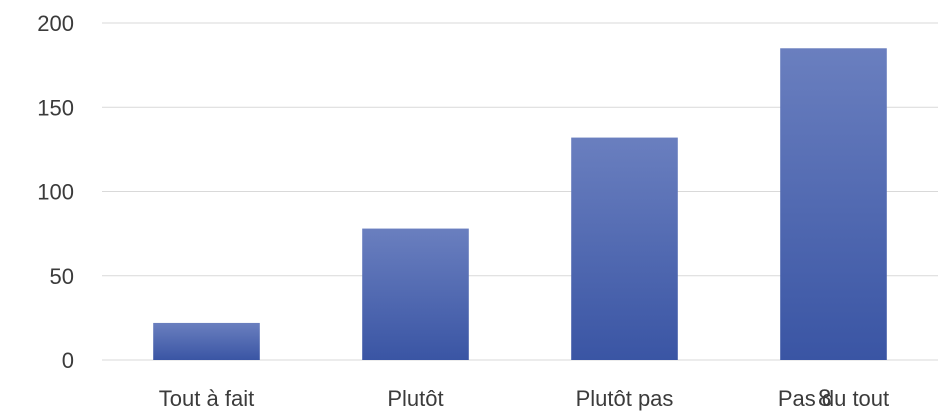 The image size is (948, 415). Describe the element at coordinates (206, 398) in the screenshot. I see `x-category-label: Tout à fait` at that location.